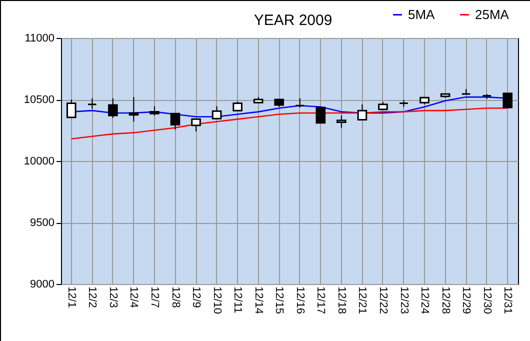 The height and width of the screenshot is (341, 530). Describe the element at coordinates (293, 20) in the screenshot. I see `chart-title: YEAR 2009` at that location.